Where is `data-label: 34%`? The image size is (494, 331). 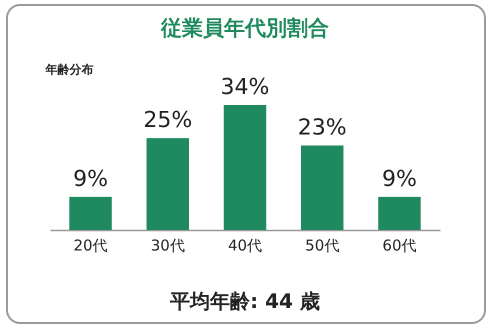
data-label: 34% is located at coordinates (245, 87).